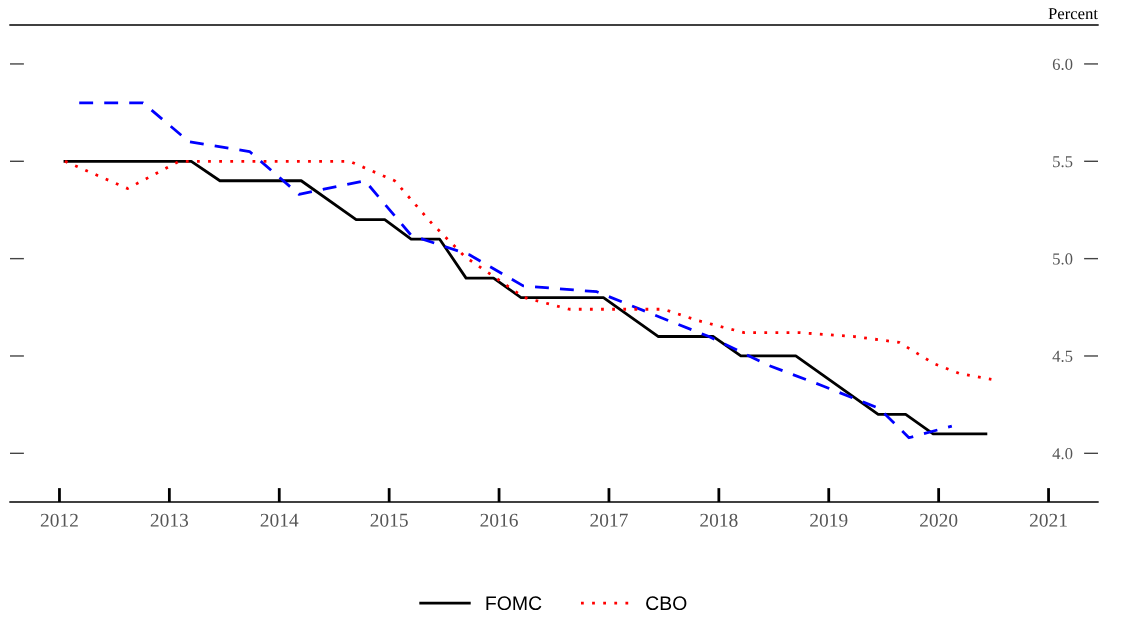  What do you see at coordinates (169, 520) in the screenshot?
I see `x-tick-label: 2013` at bounding box center [169, 520].